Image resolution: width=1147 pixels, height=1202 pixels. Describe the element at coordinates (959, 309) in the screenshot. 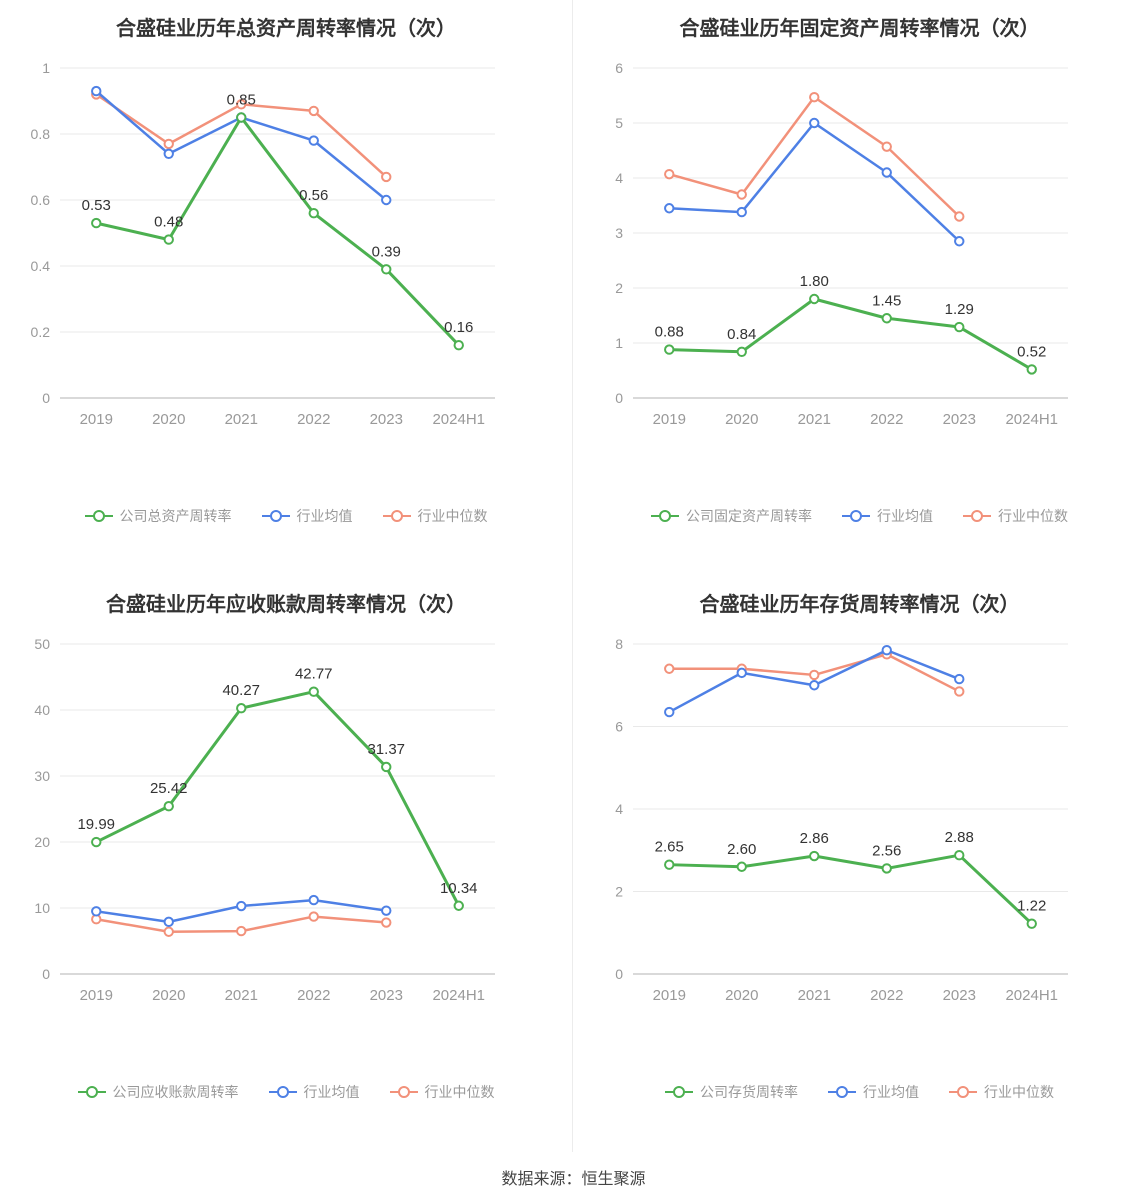

I see `svg-text: 1.29` at that location.